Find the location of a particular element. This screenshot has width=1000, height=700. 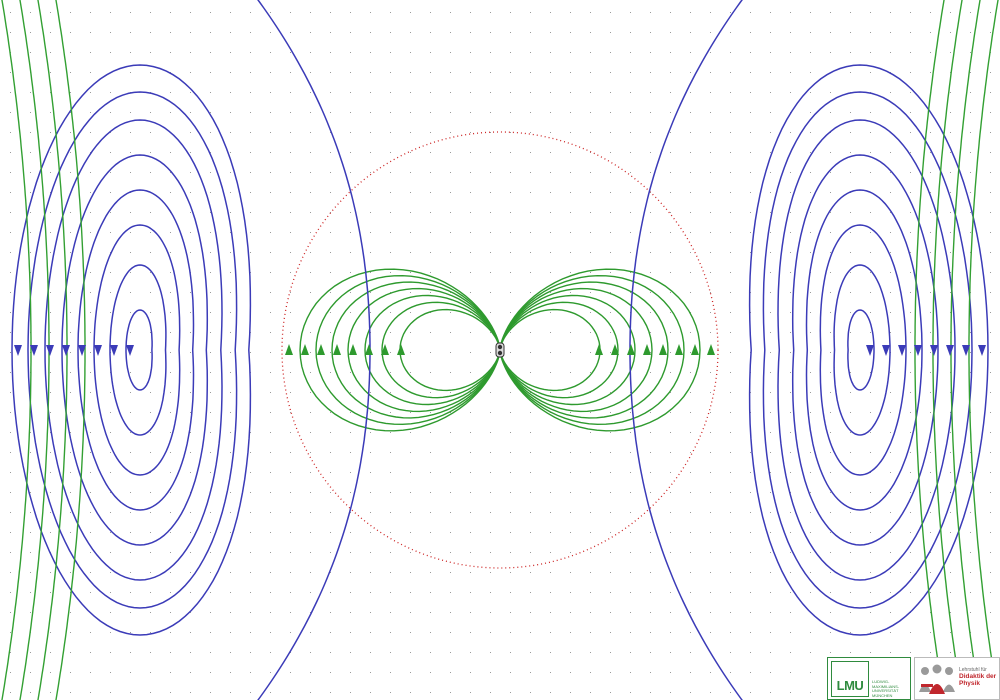

arrow-up-icon is located at coordinates (289, 349).